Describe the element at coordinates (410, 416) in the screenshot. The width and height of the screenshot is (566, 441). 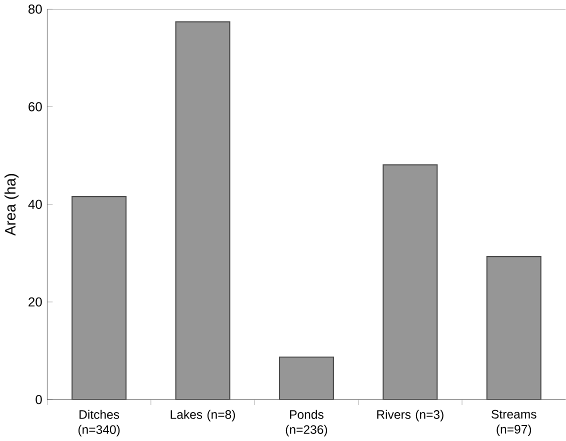
I see `x-tick-label: Rivers (n=3)` at that location.